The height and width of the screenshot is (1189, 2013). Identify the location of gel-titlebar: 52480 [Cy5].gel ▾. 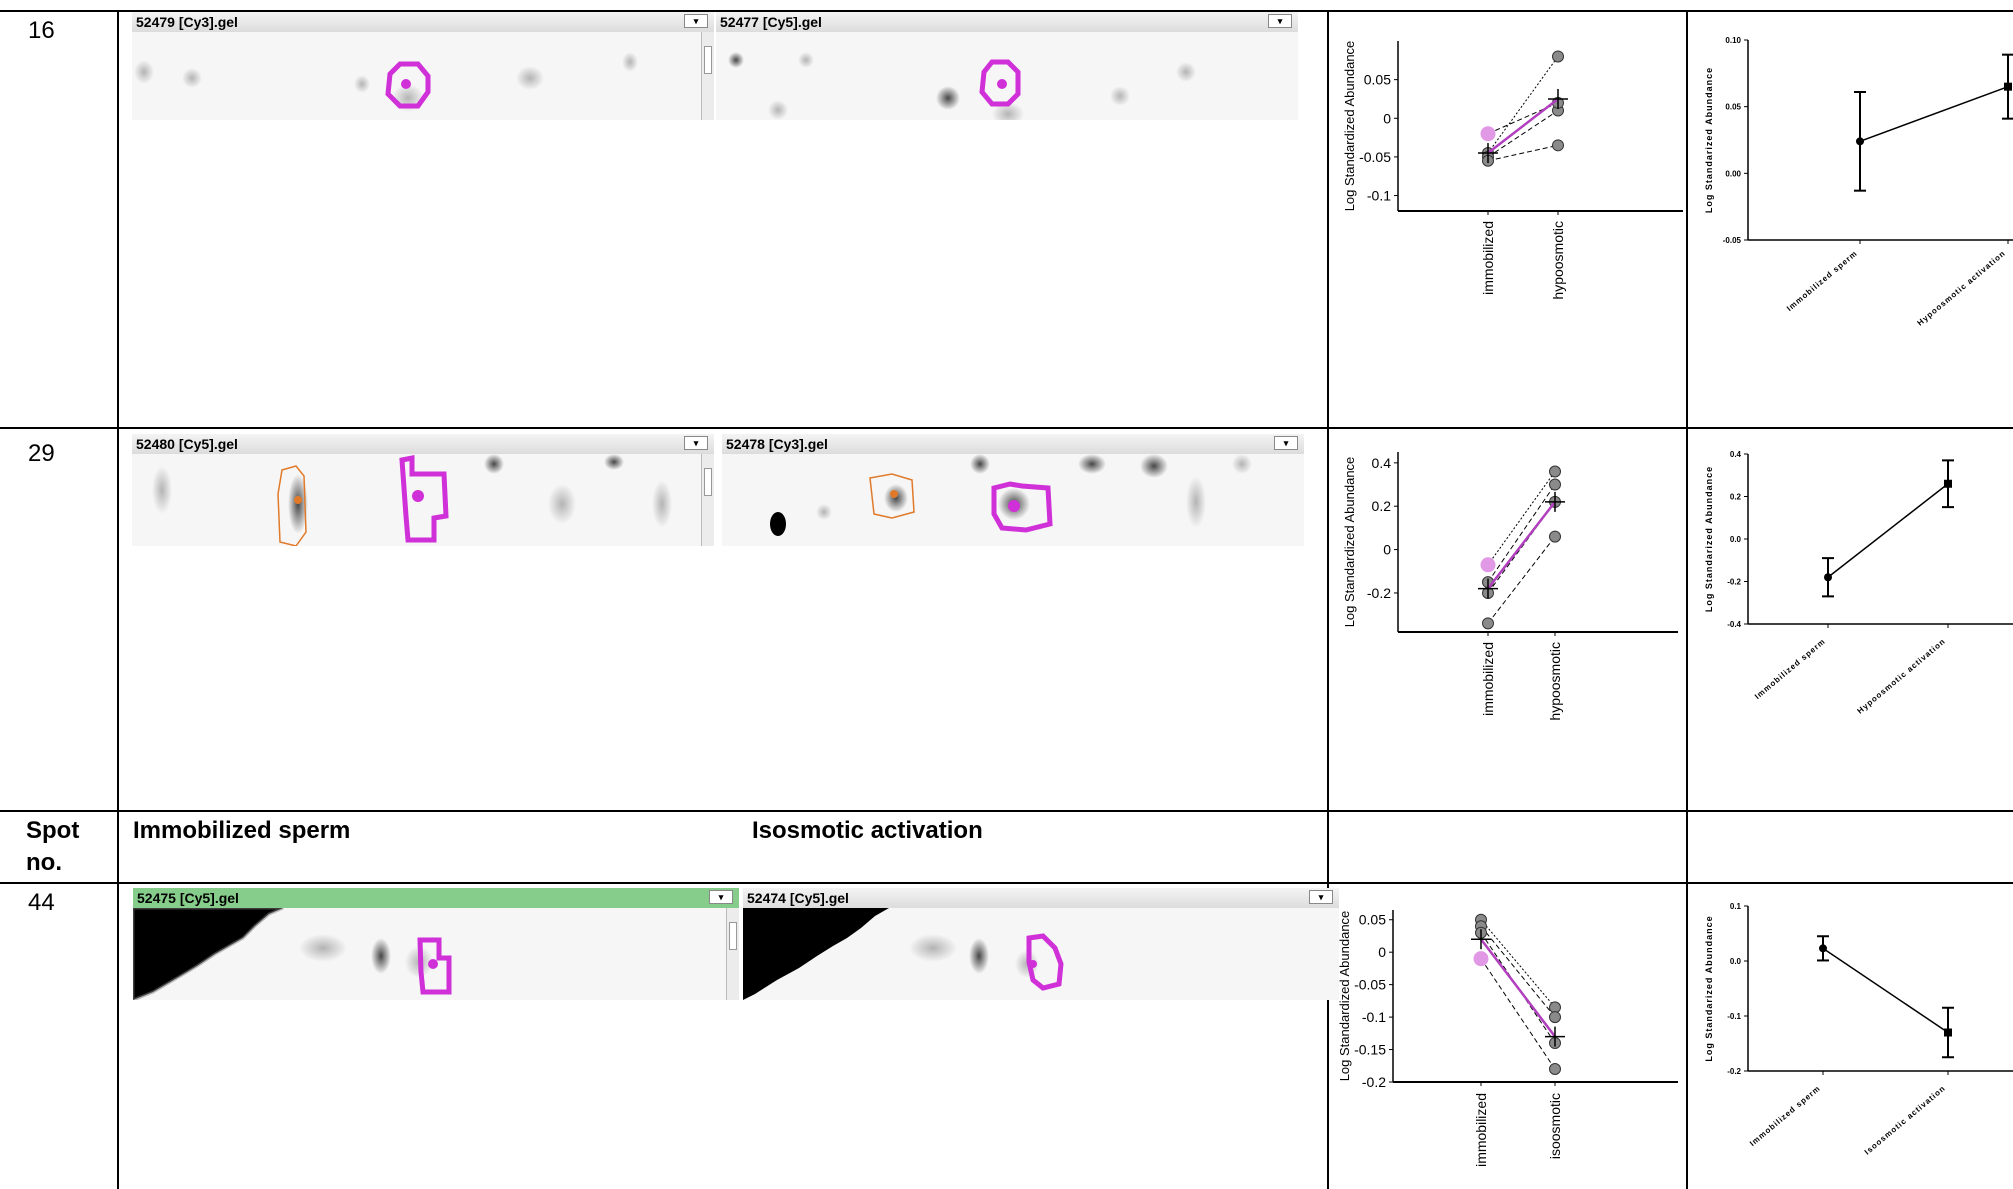
(423, 444).